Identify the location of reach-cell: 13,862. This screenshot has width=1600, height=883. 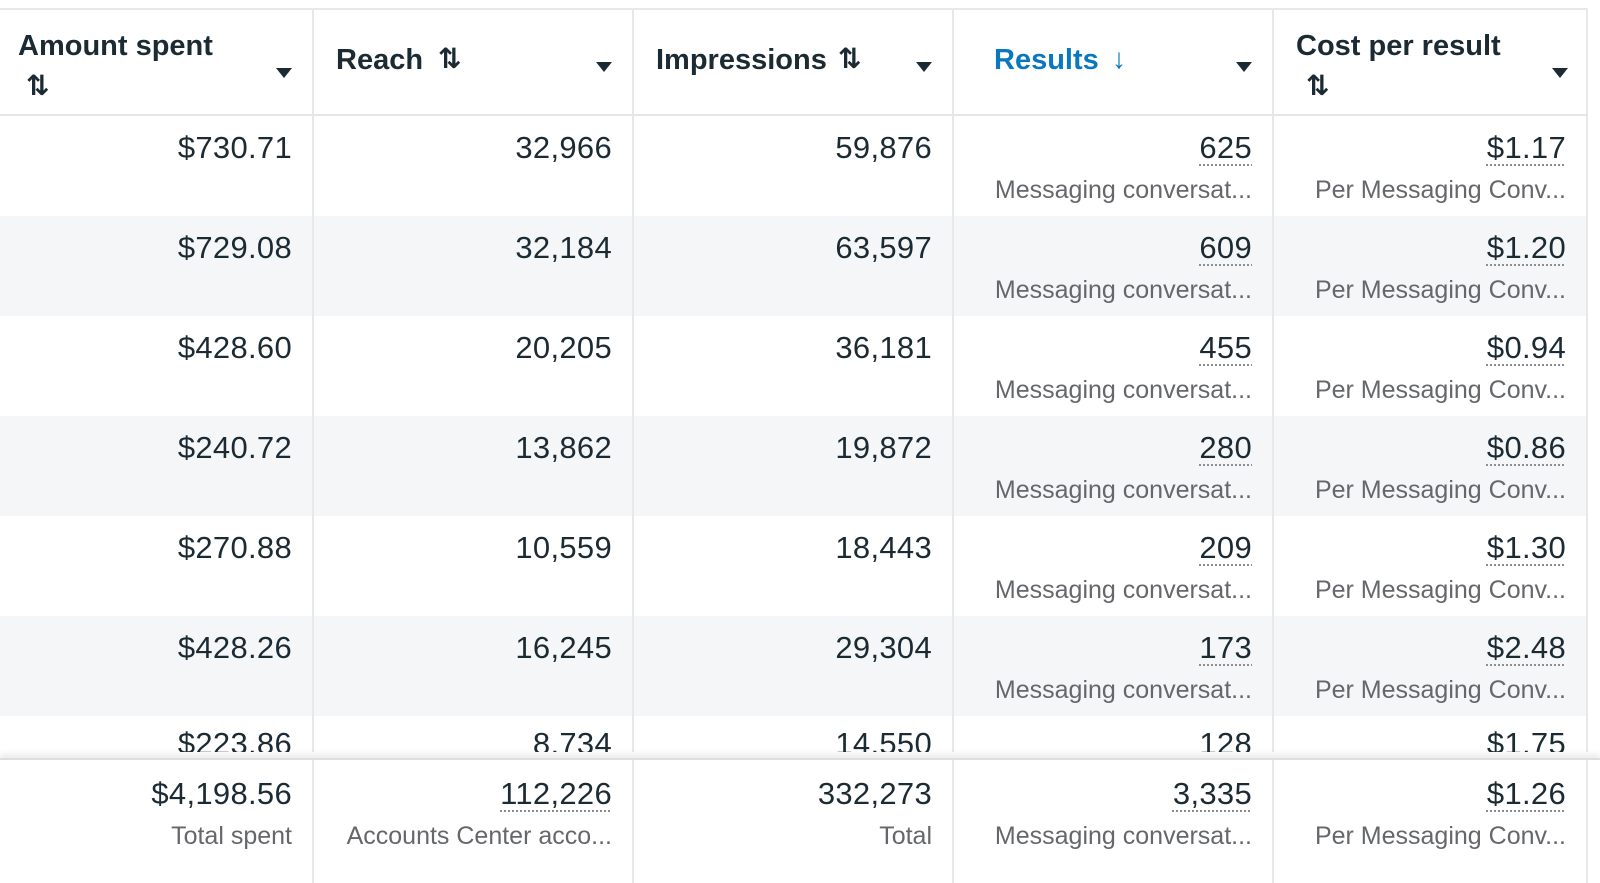
(474, 466).